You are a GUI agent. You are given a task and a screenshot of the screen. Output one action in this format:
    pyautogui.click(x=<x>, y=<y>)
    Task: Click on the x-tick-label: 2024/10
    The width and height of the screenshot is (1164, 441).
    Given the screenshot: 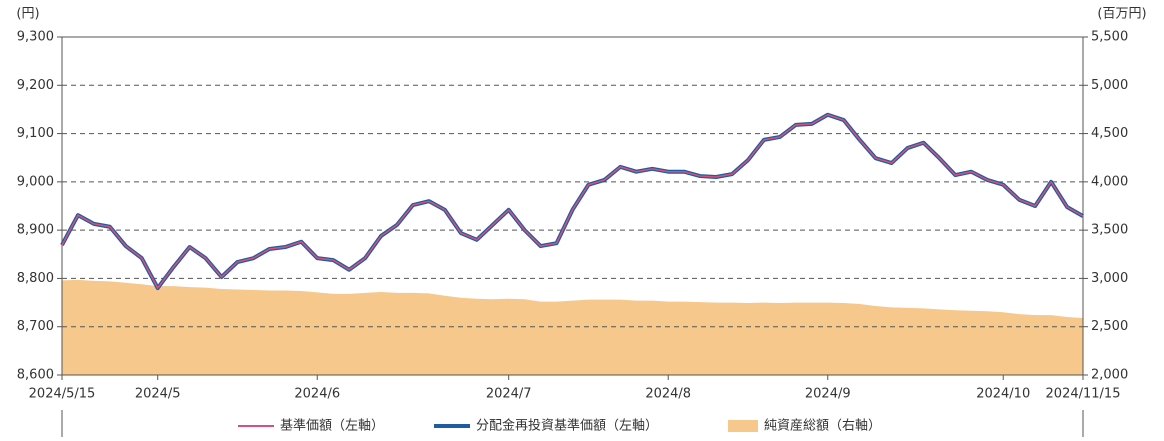 What is the action you would take?
    pyautogui.click(x=1003, y=394)
    